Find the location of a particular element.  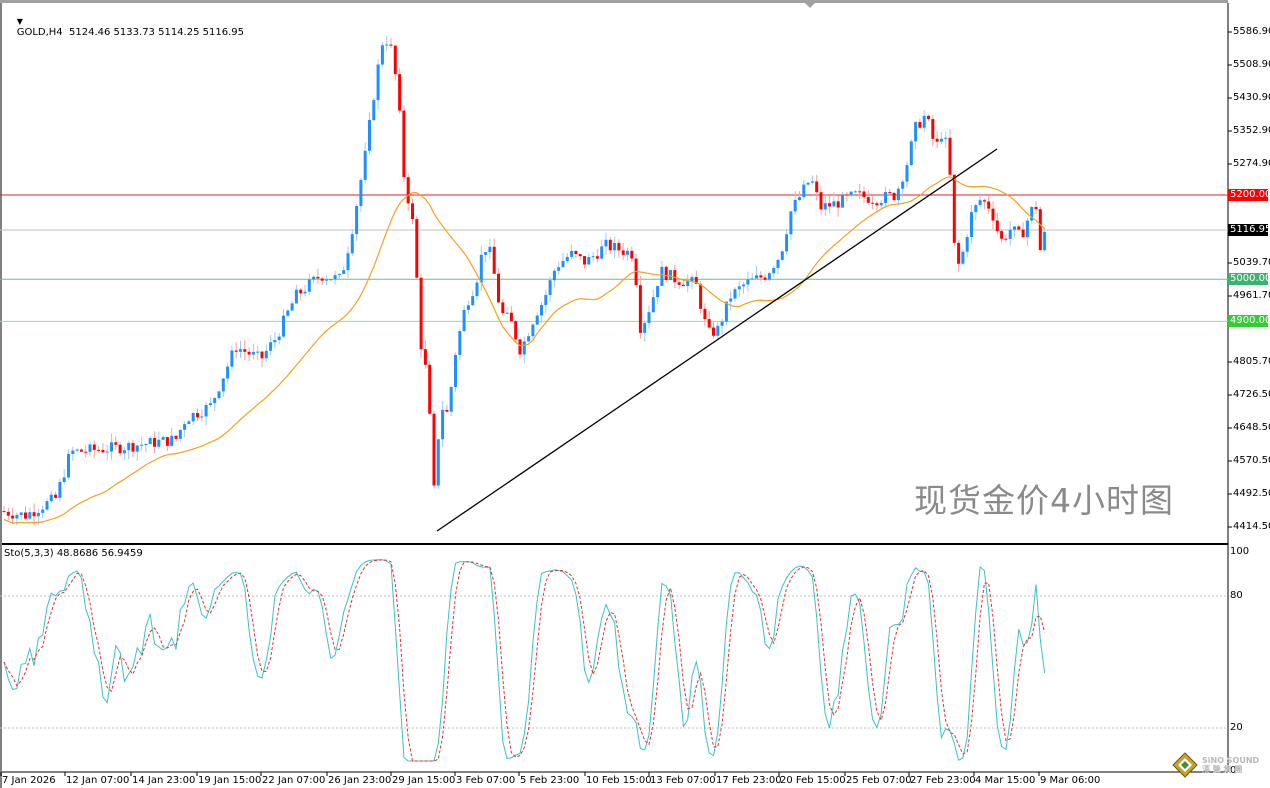

time-axis-label: 3 Feb 07:00 is located at coordinates (486, 780).